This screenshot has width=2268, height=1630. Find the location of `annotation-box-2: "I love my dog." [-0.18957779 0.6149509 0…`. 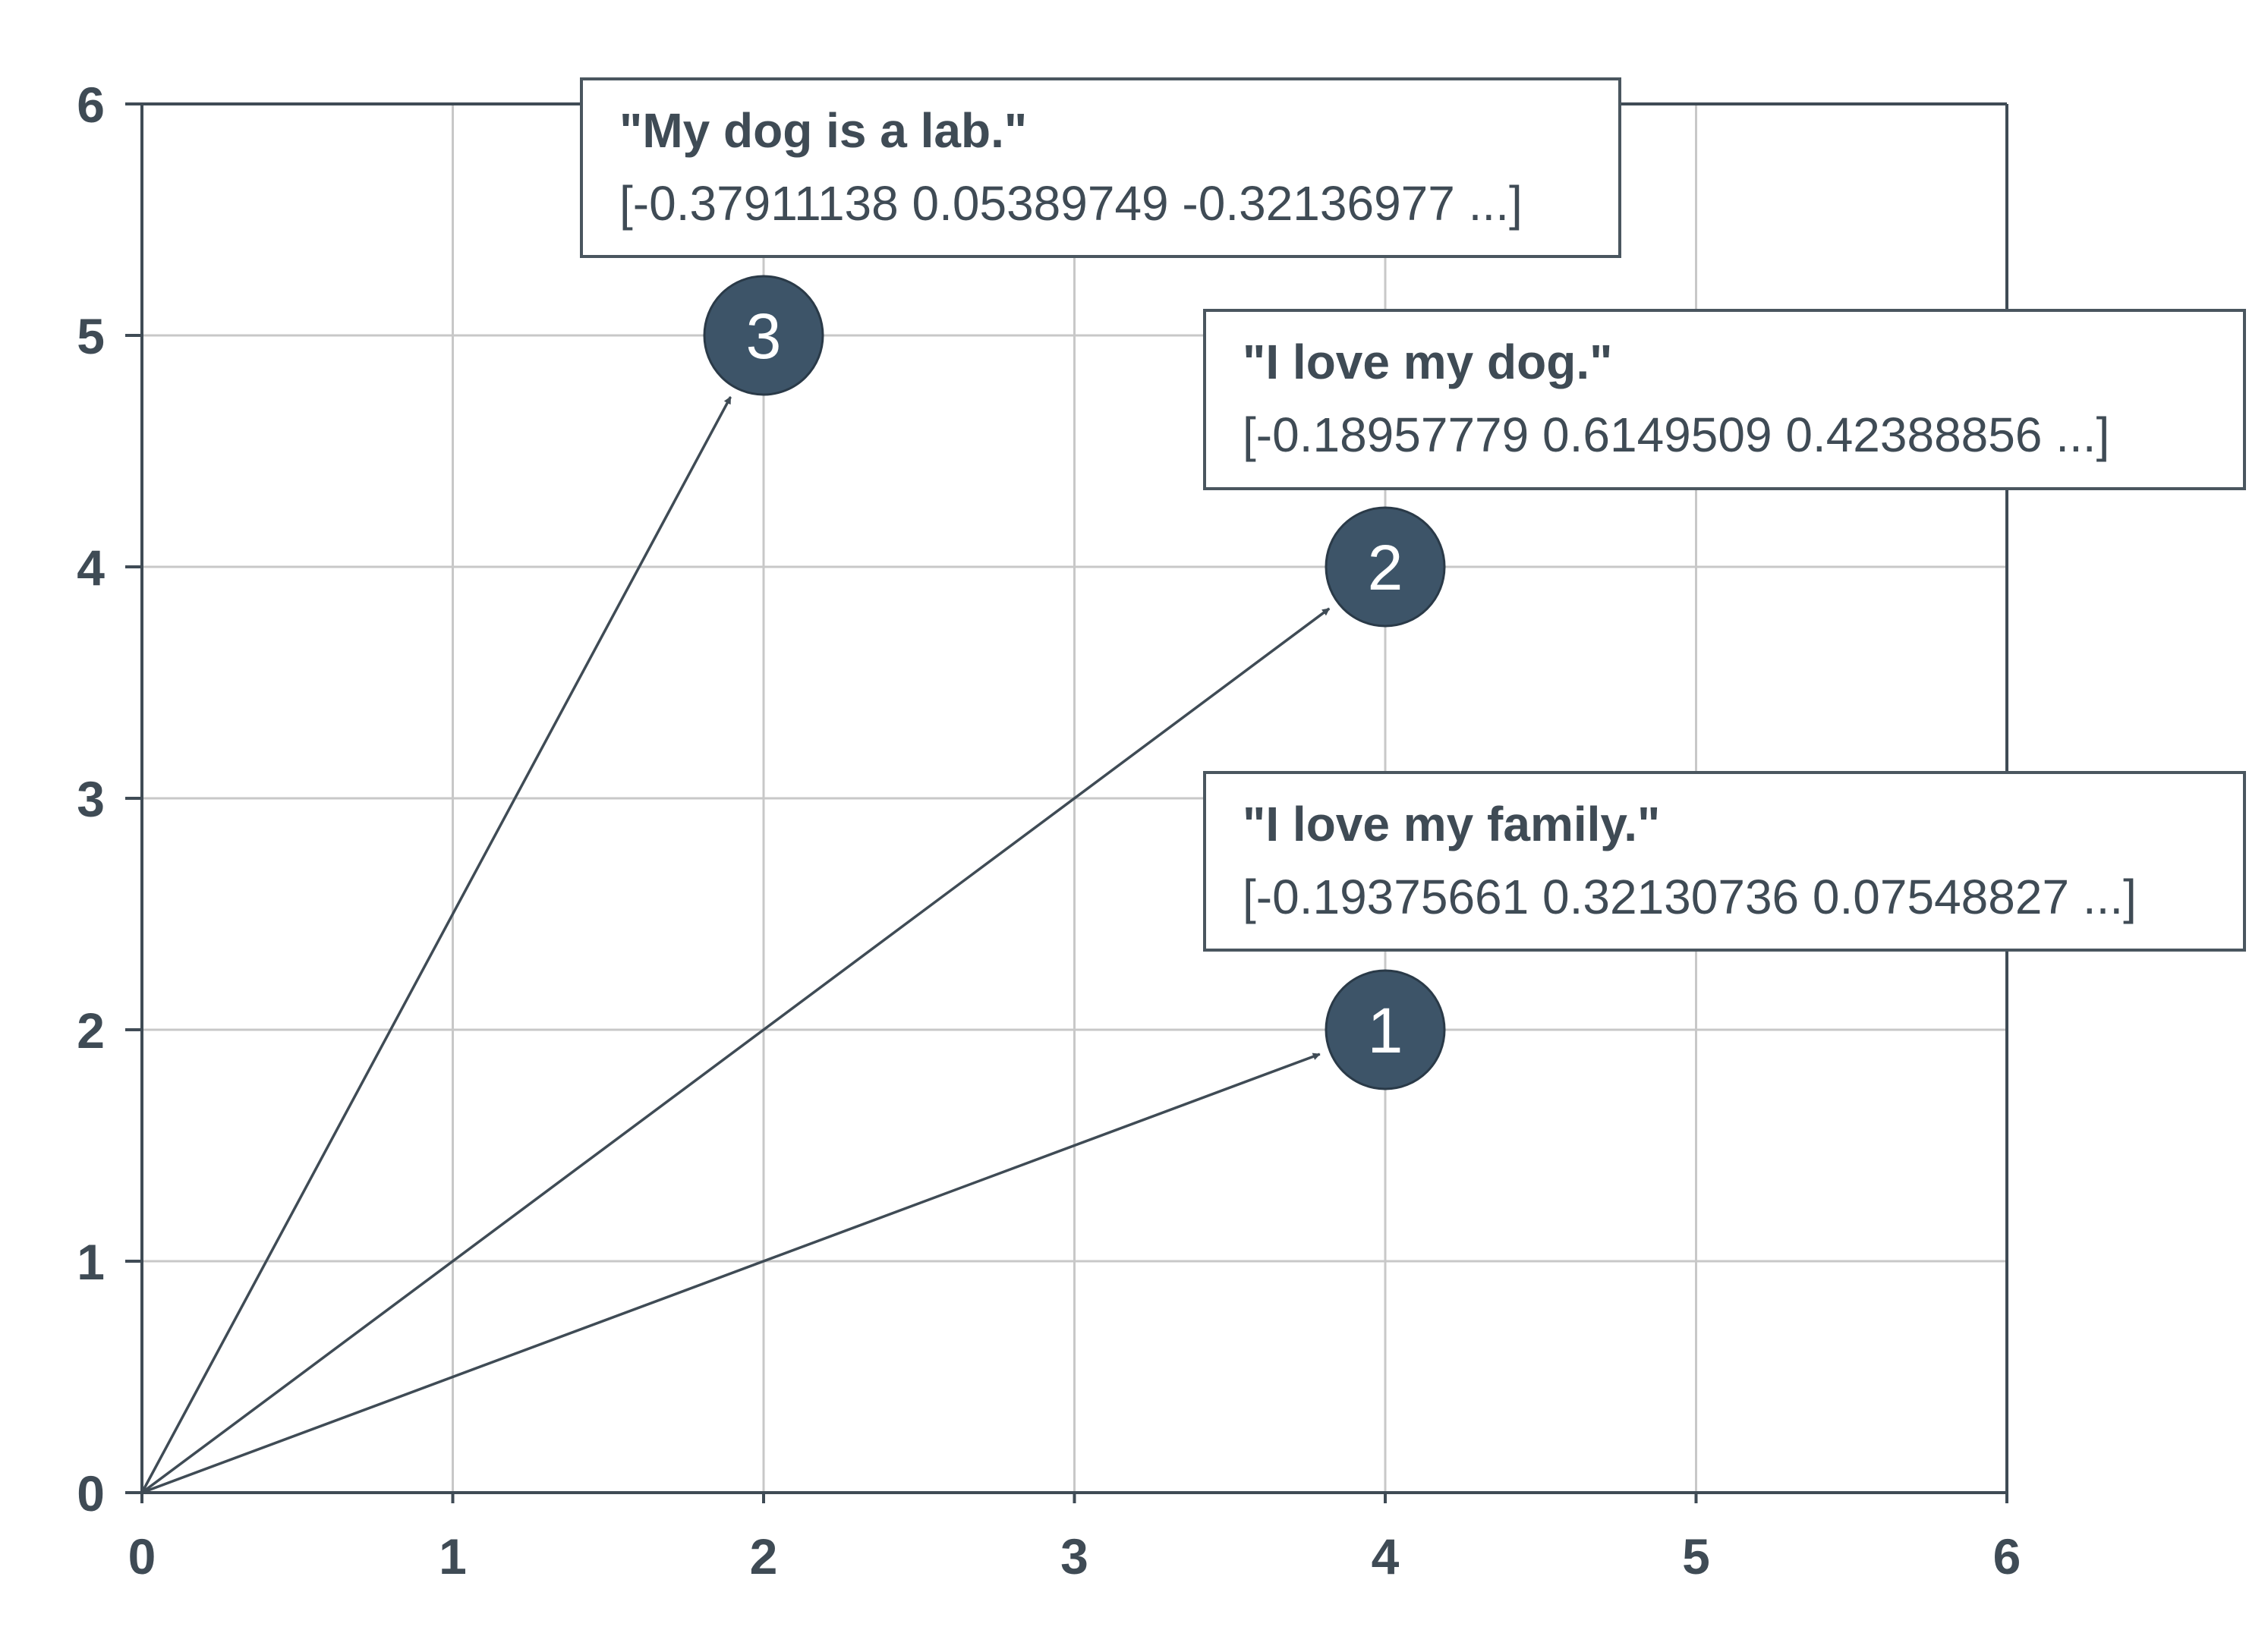

annotation-box-2: "I love my dog." [-0.18957779 0.6149509 0… is located at coordinates (1724, 399).